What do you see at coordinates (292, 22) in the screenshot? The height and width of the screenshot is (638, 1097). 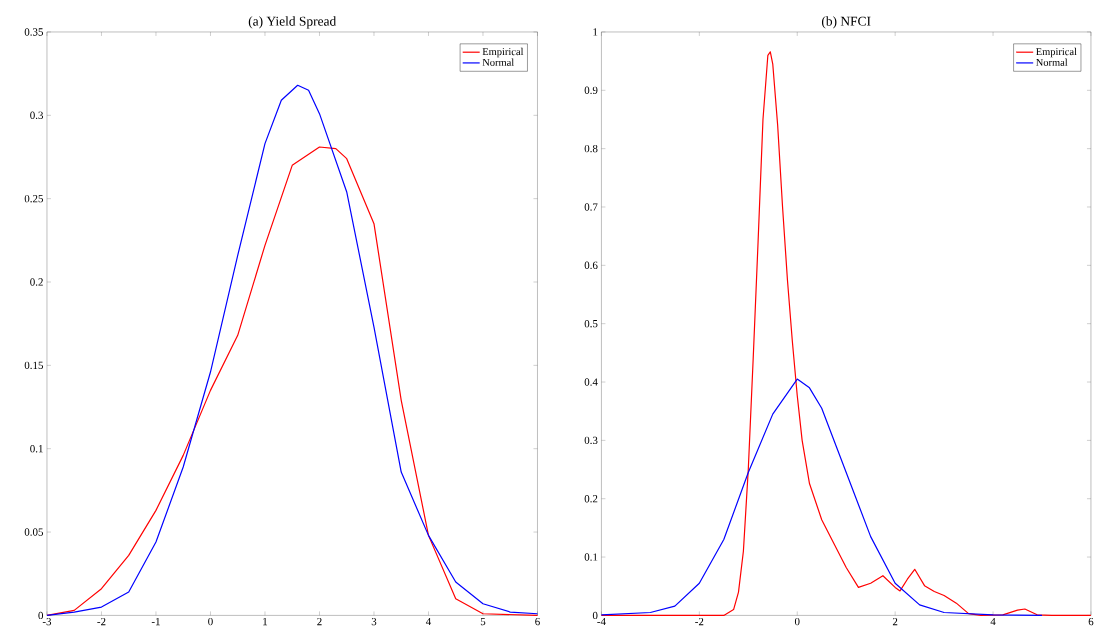 I see `chart-title: (a) Yield Spread` at bounding box center [292, 22].